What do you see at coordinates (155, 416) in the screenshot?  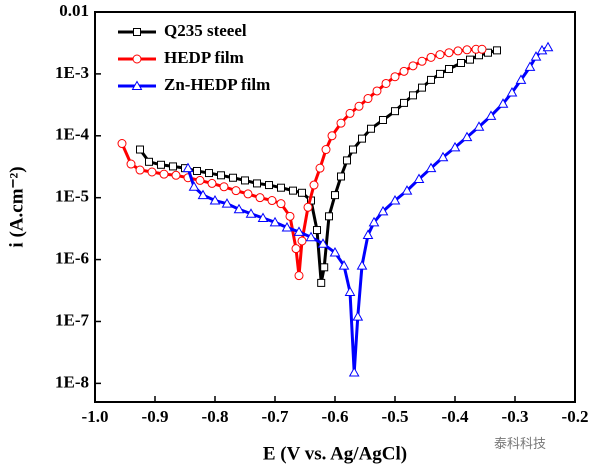 I see `x-tick-label: -0.9` at bounding box center [155, 416].